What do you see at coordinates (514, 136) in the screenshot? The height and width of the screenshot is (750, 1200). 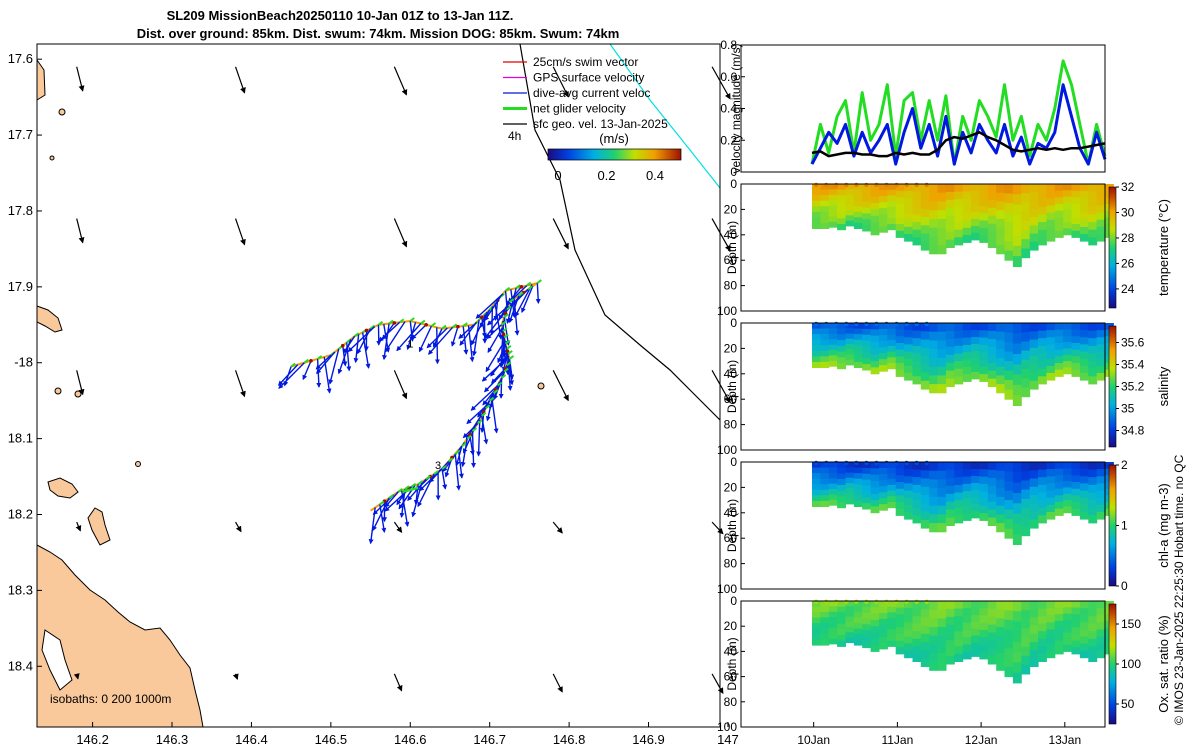 I see `legend-sub-label: 4h` at bounding box center [514, 136].